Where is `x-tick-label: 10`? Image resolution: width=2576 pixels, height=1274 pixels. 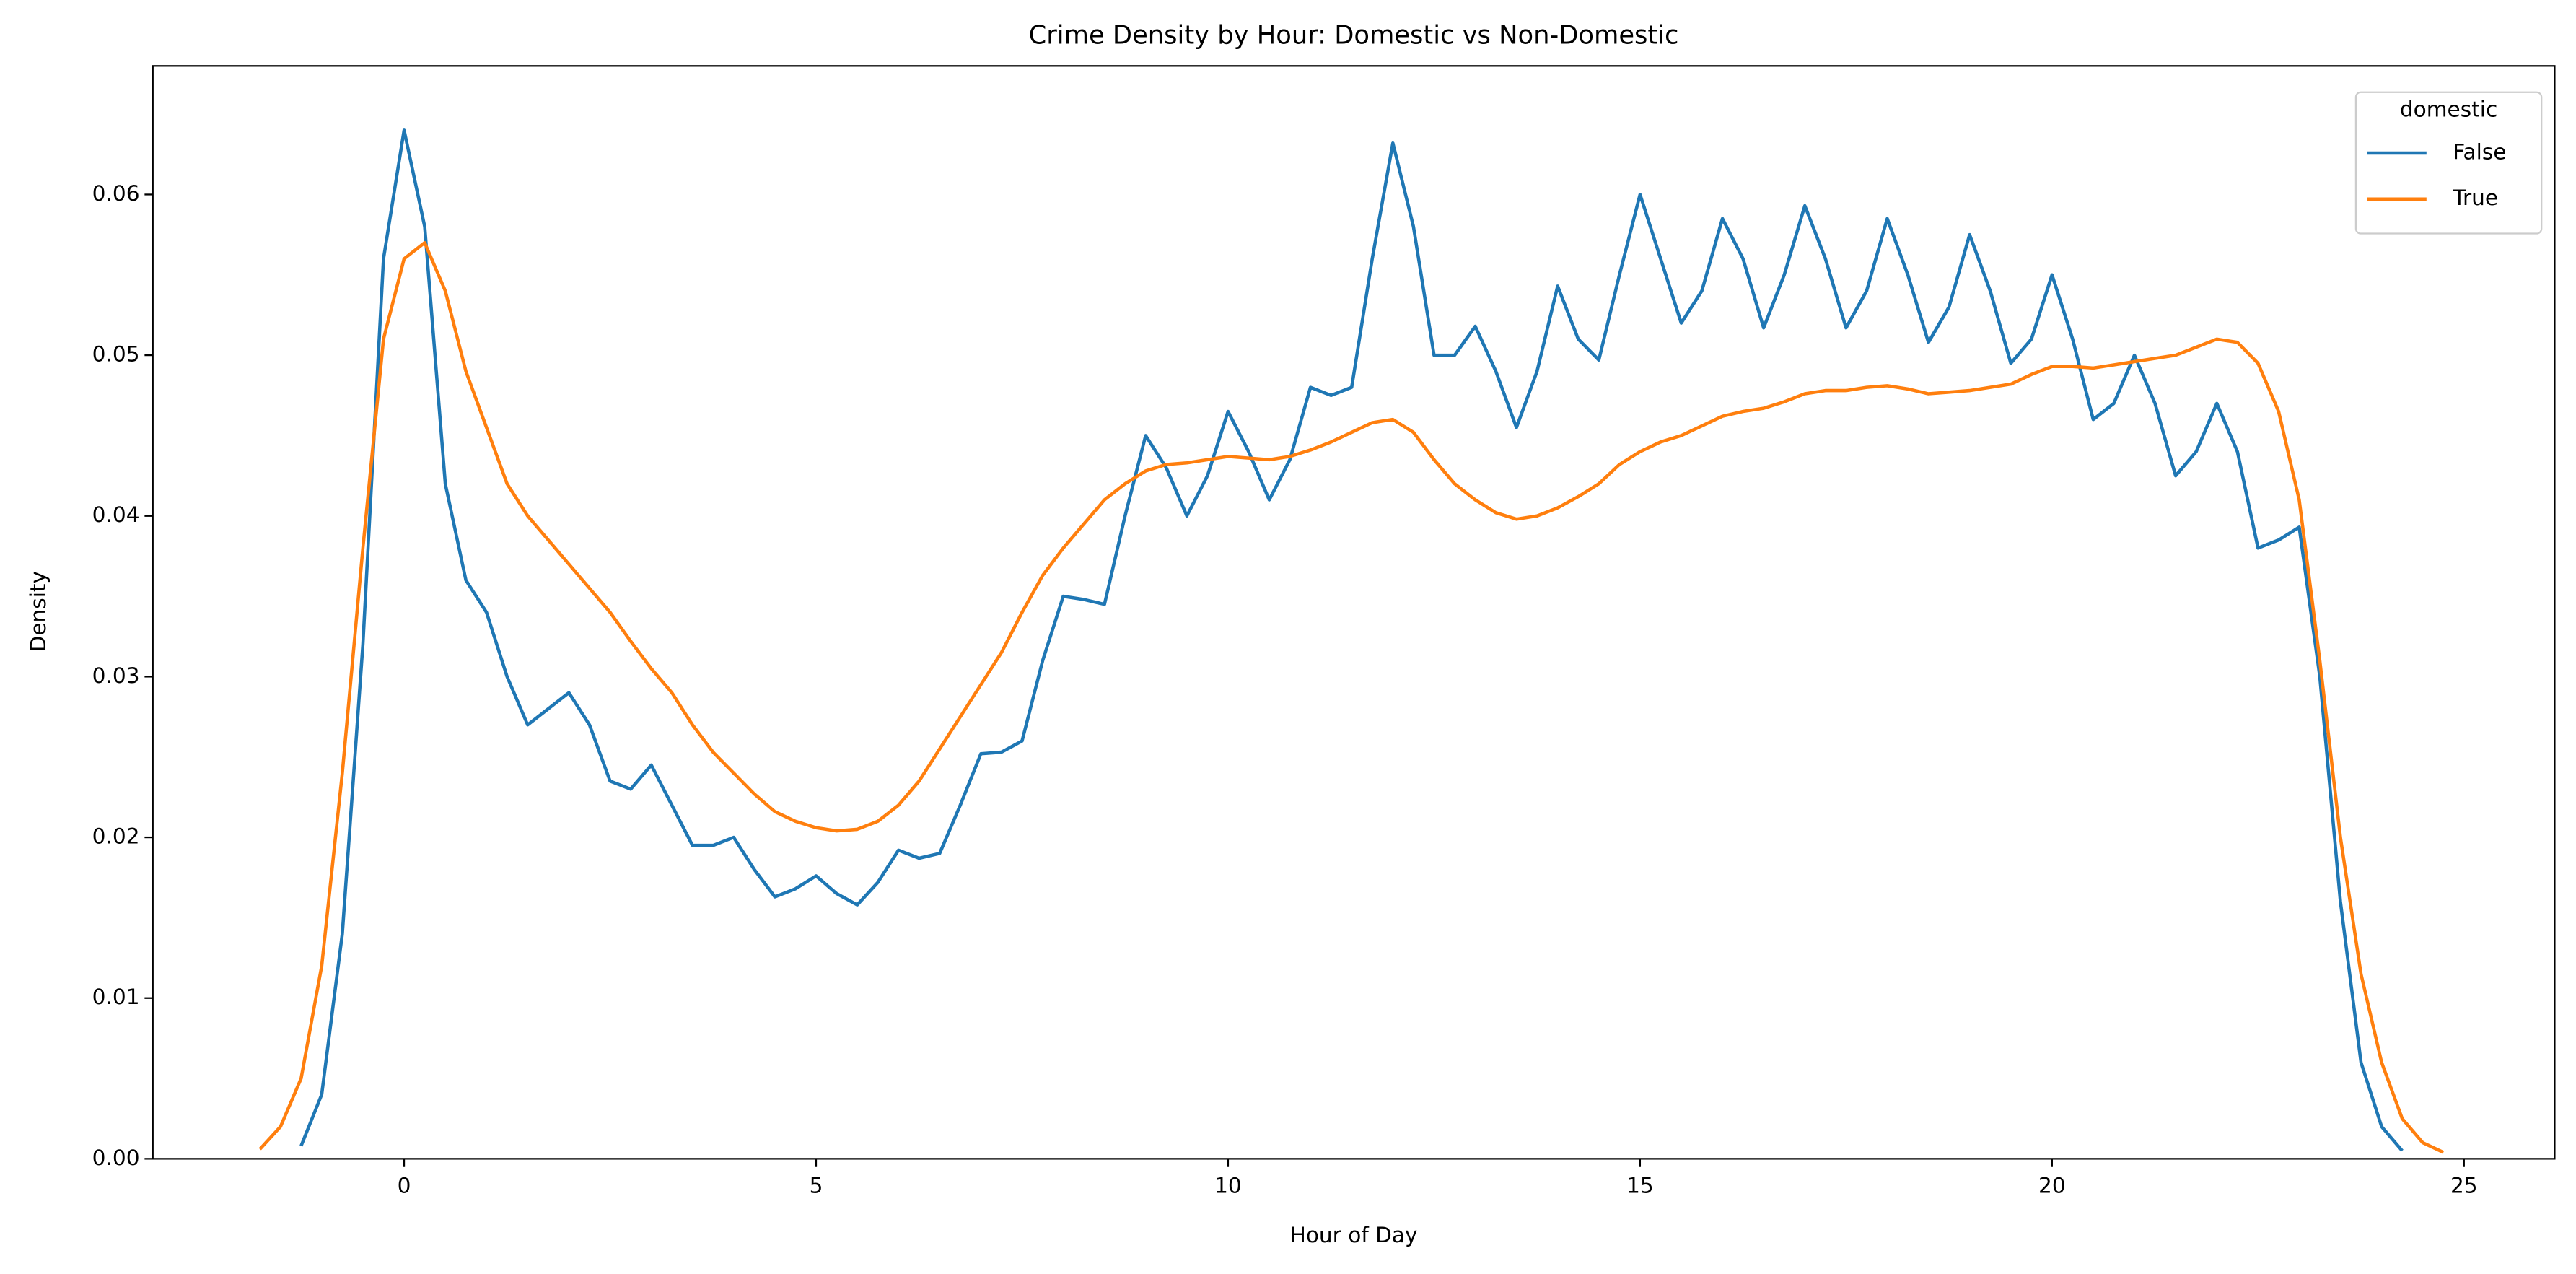 x-tick-label: 10 is located at coordinates (1228, 1186).